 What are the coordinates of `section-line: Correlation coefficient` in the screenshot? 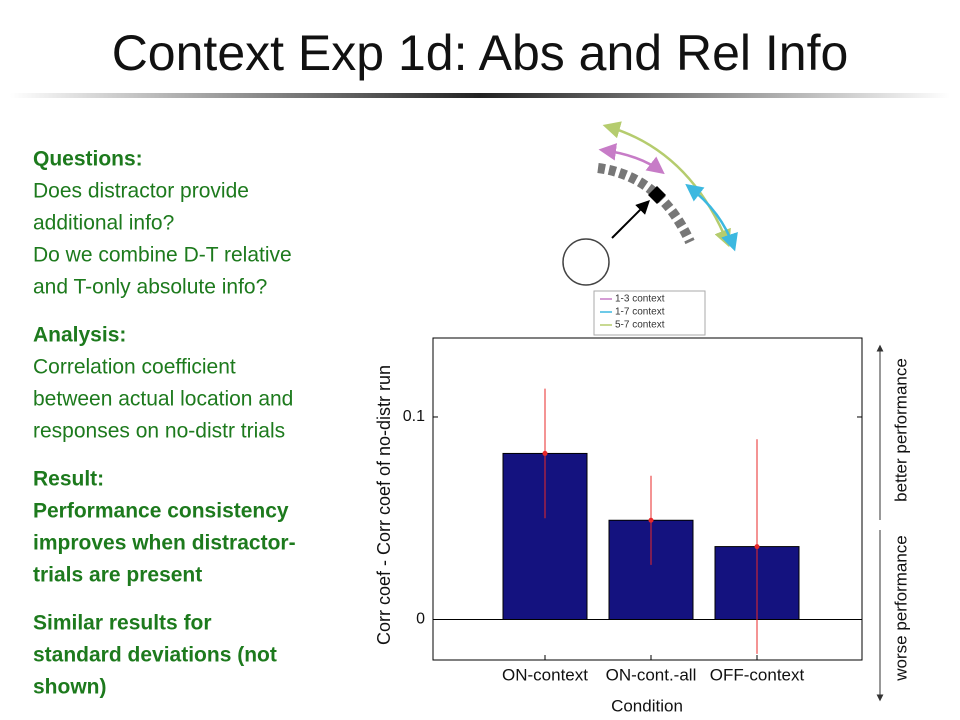 It's located at (134, 367).